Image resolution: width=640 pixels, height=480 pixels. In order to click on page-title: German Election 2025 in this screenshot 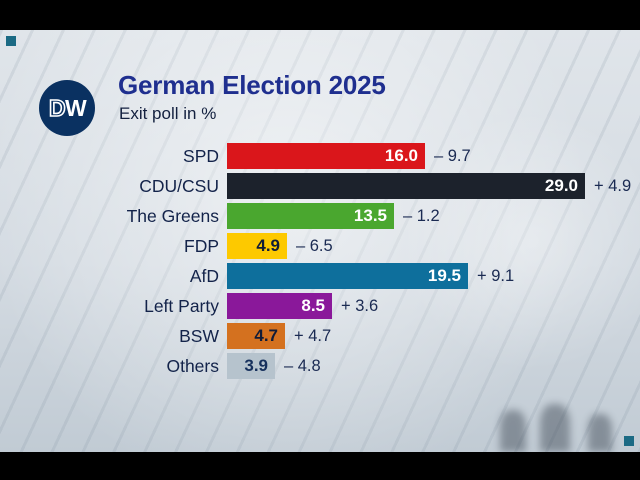, I will do `click(252, 85)`.